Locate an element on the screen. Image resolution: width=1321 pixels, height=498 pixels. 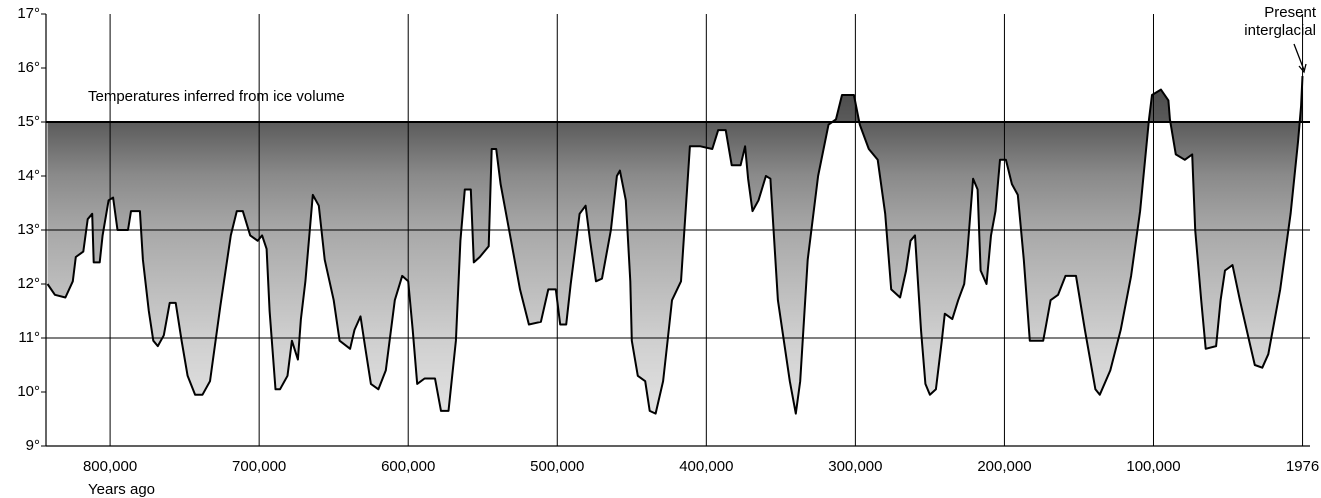
y-tick-label: 12° is located at coordinates (28, 283).